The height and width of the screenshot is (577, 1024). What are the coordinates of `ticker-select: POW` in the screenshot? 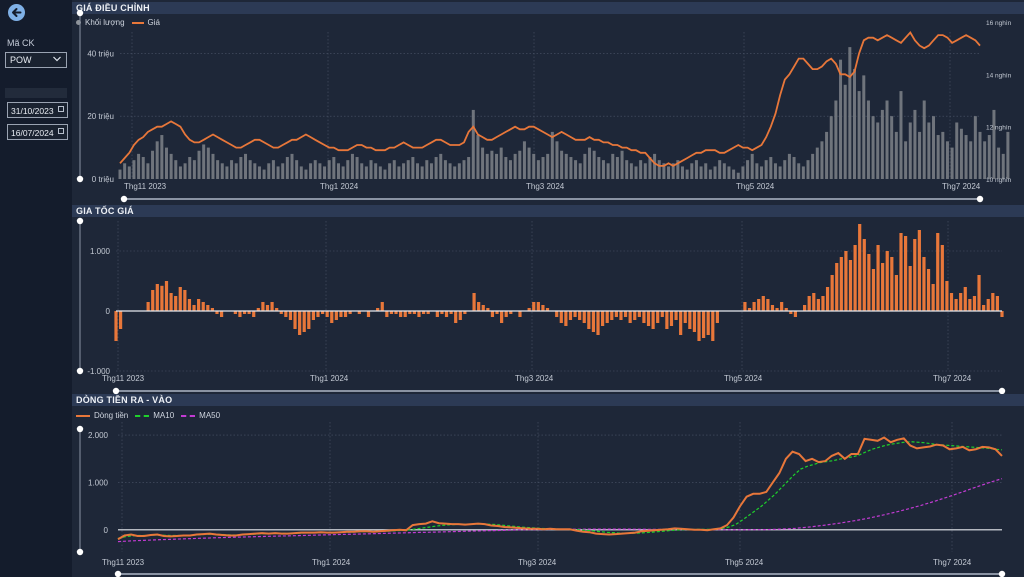 It's located at (36, 60).